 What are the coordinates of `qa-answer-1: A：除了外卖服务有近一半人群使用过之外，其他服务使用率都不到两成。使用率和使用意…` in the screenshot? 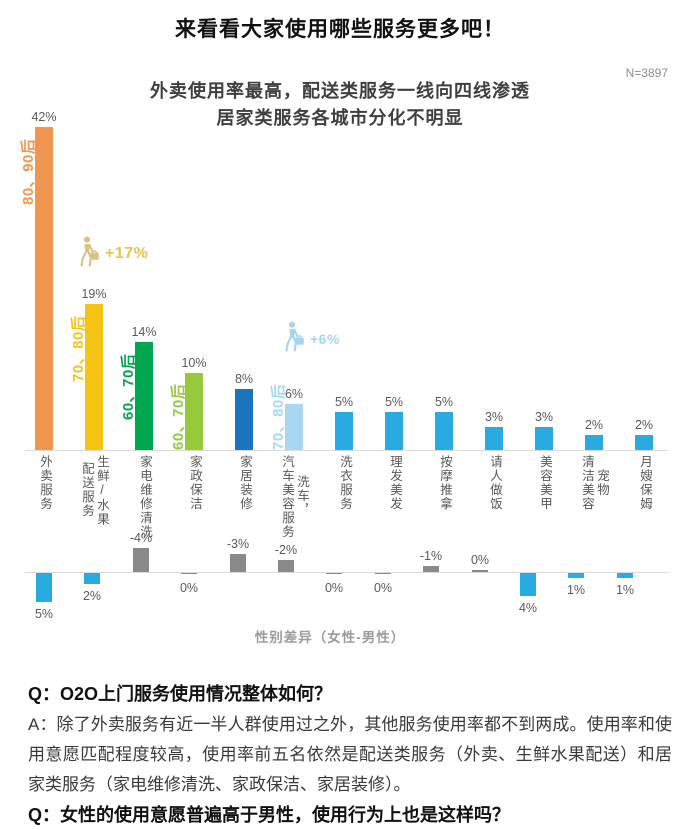 It's located at (350, 754).